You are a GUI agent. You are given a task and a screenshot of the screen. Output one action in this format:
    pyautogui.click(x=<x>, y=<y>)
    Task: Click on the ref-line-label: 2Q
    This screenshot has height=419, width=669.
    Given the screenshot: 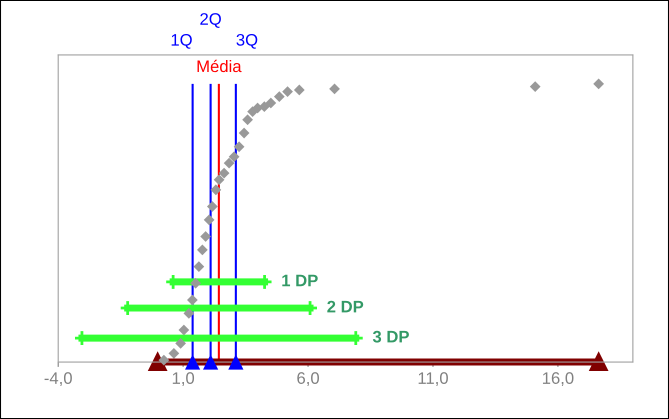 What is the action you would take?
    pyautogui.click(x=210, y=20)
    